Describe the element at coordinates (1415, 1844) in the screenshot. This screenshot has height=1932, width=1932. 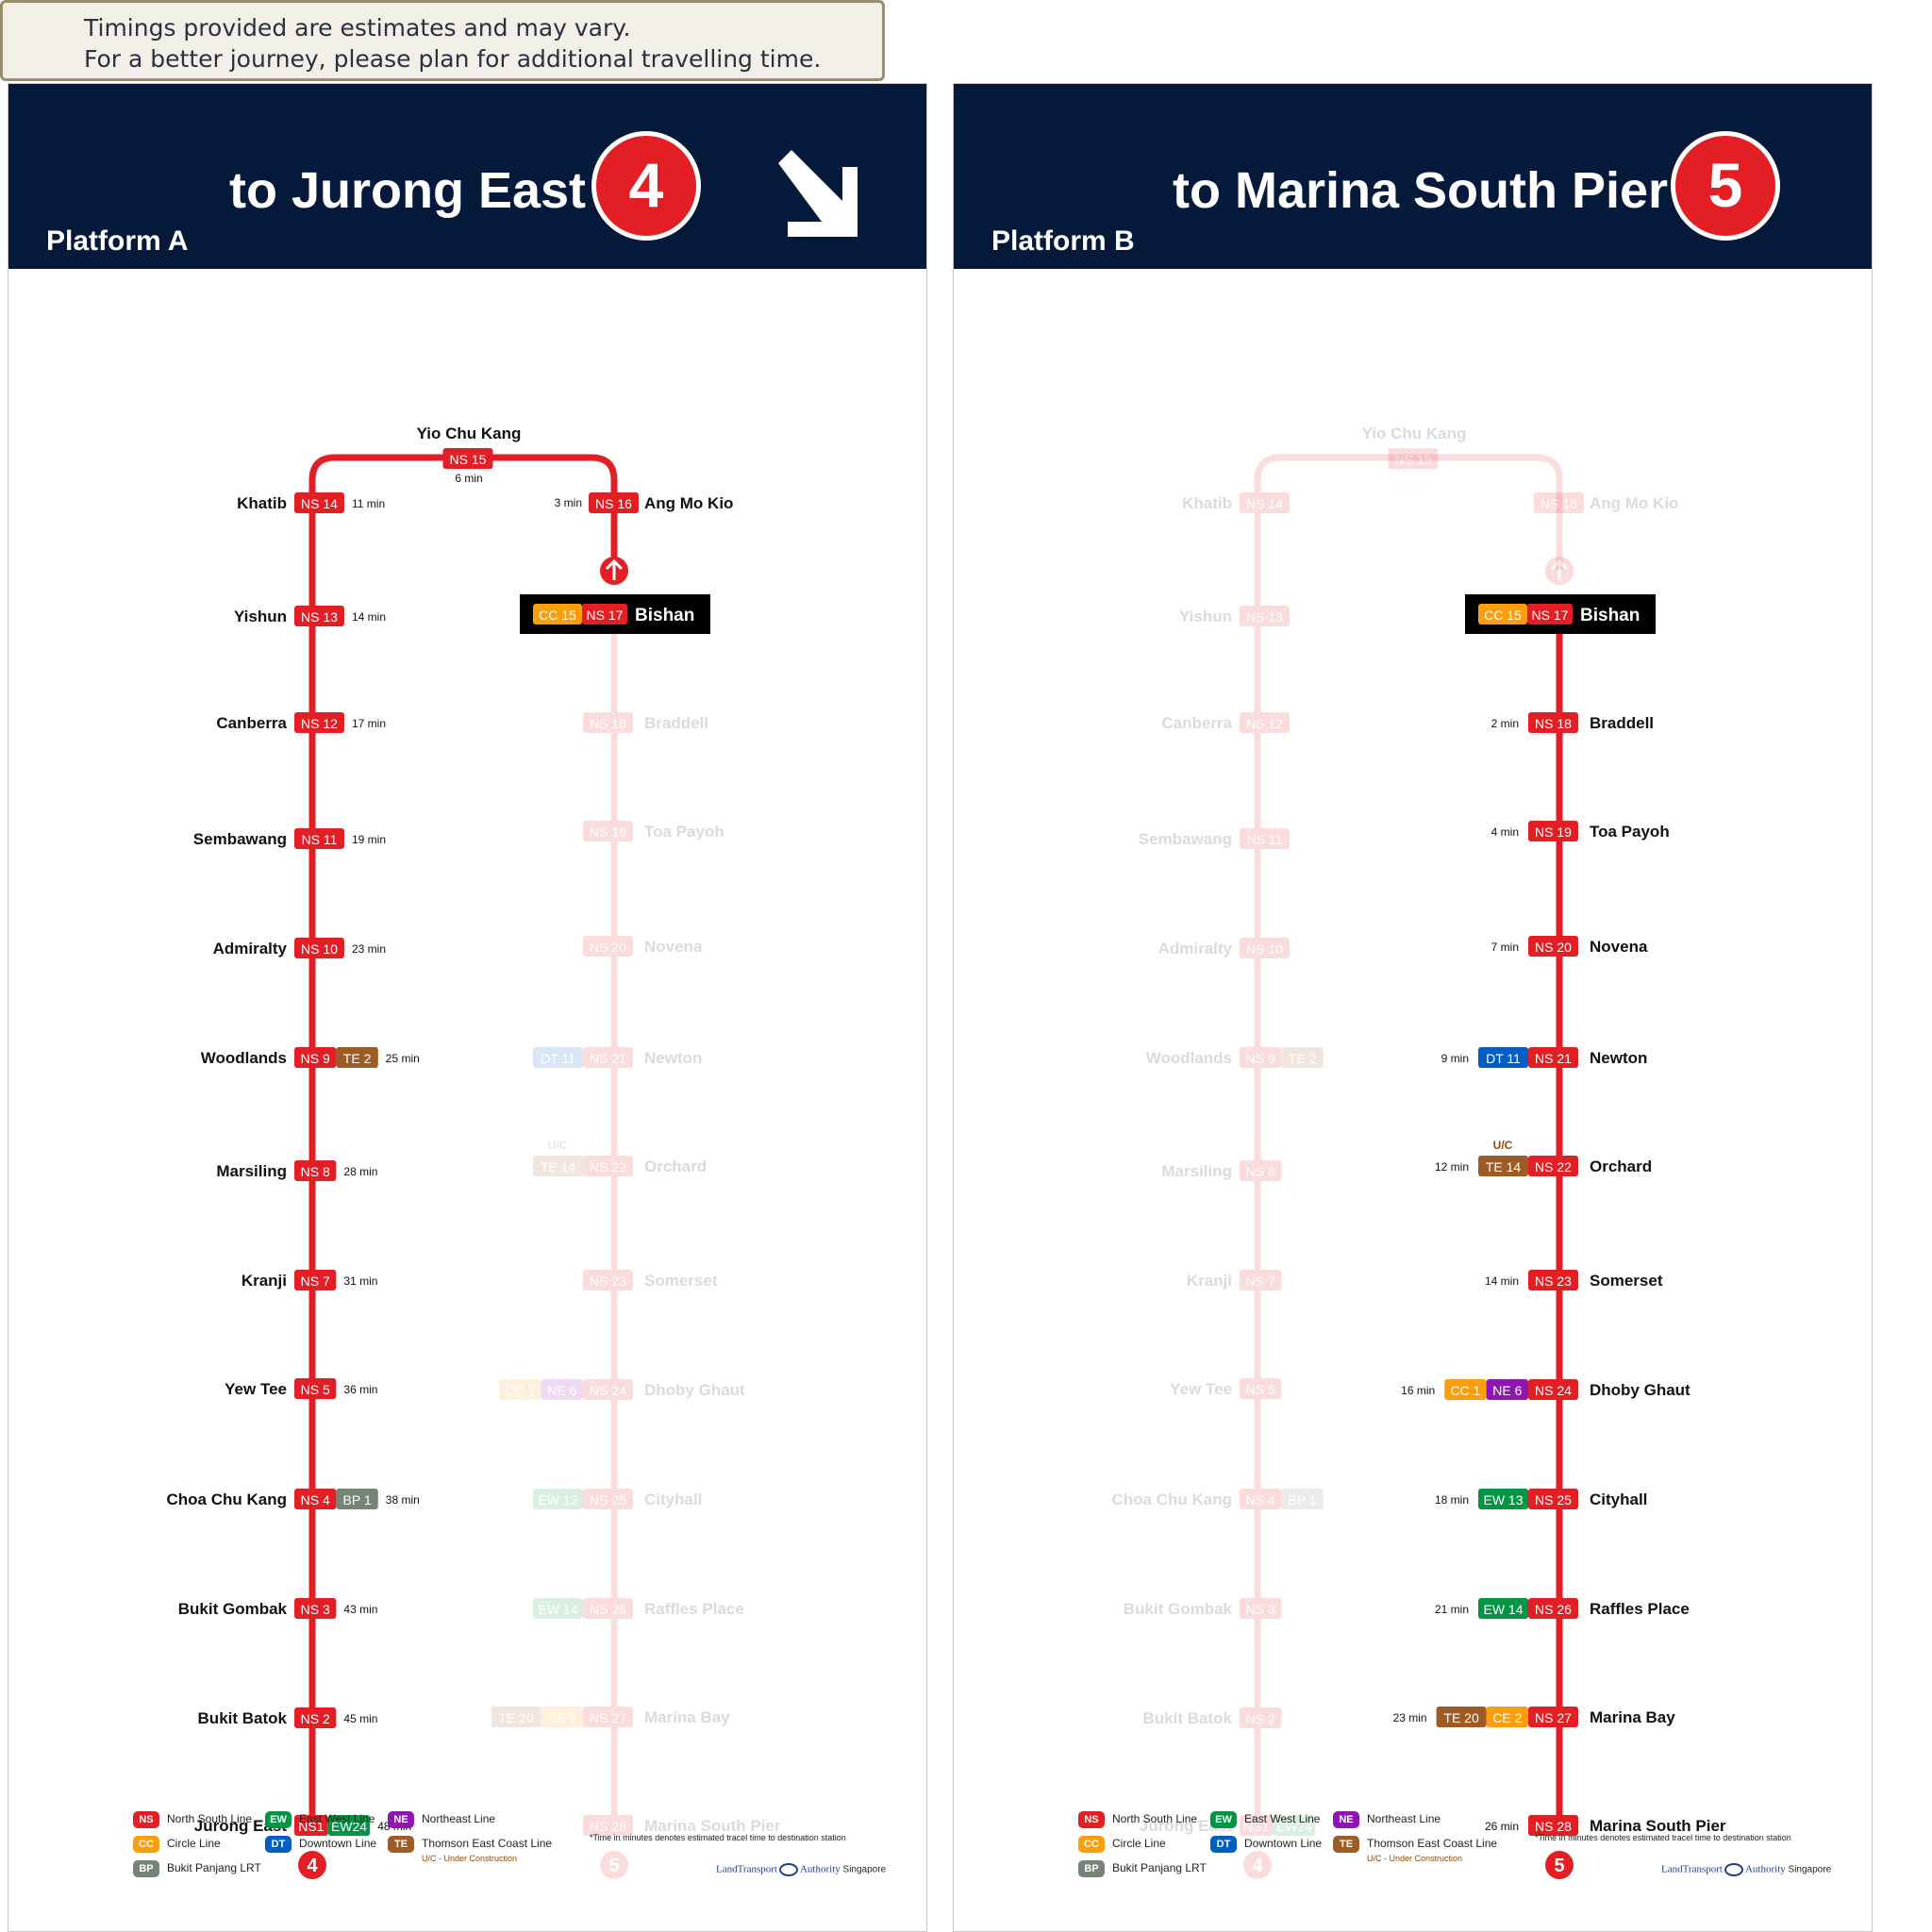
I see `legend-item-te: TE Thomson East Coast Line` at that location.